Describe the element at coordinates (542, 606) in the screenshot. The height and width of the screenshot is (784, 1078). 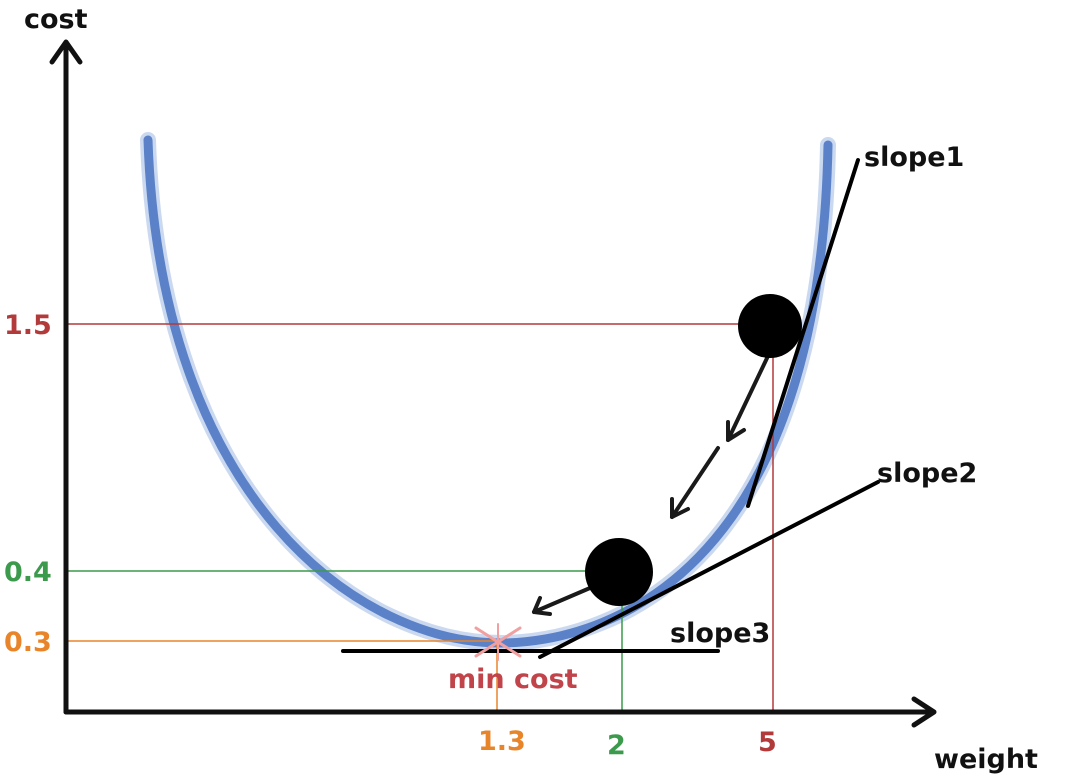
I see `arrow-3-head` at that location.